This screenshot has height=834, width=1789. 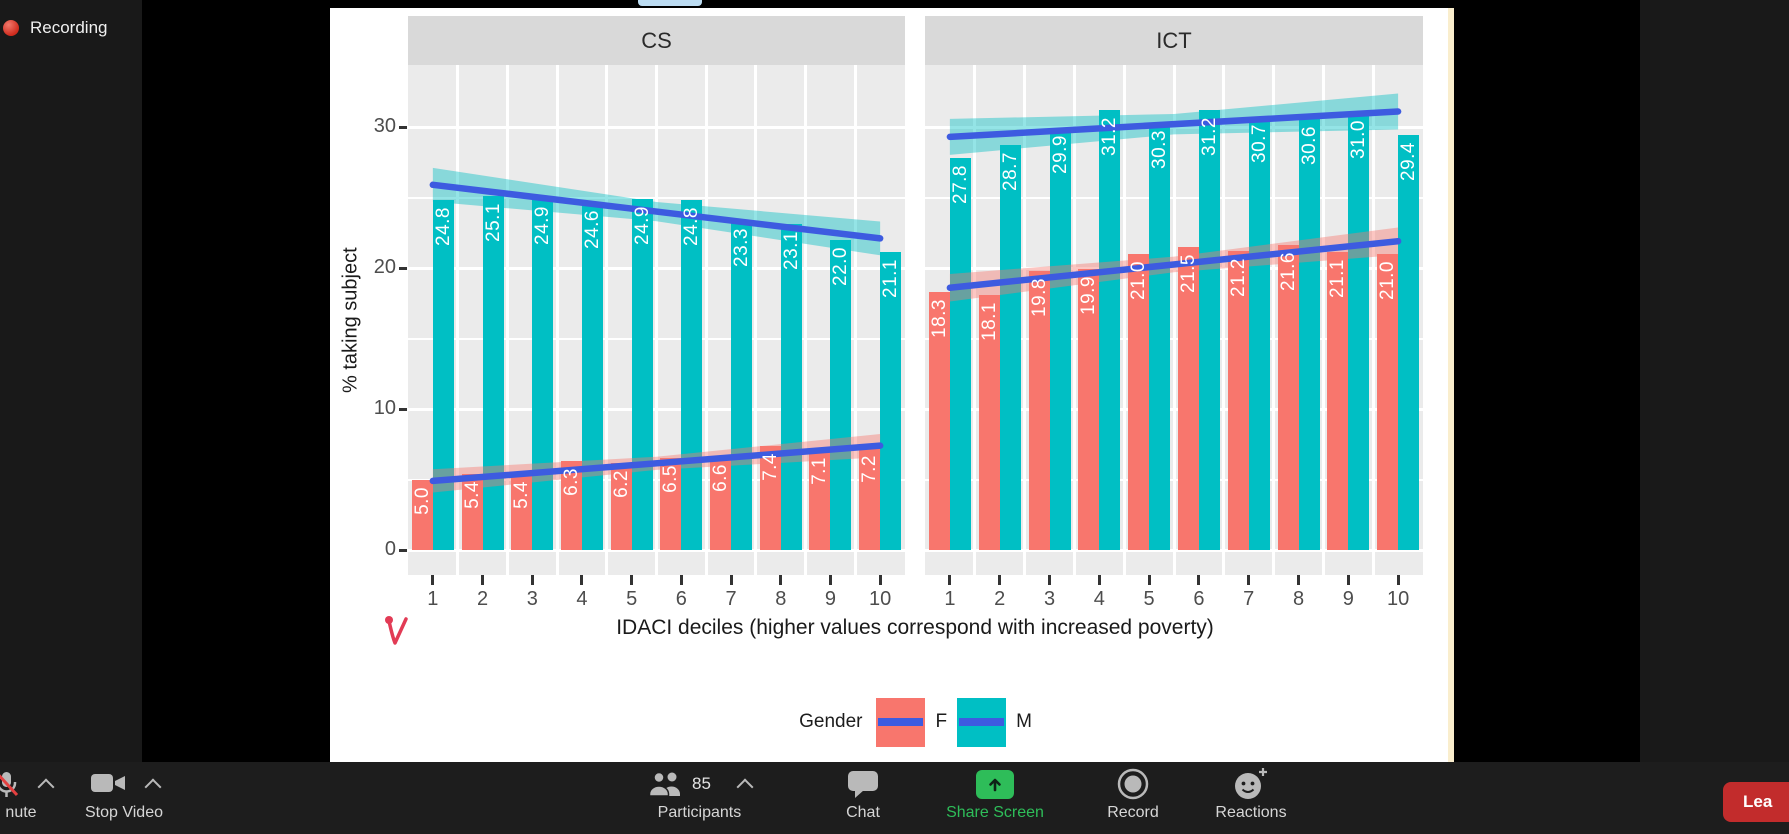 I want to click on meeting-toolbar: nute Stop Video 85, so click(x=894, y=798).